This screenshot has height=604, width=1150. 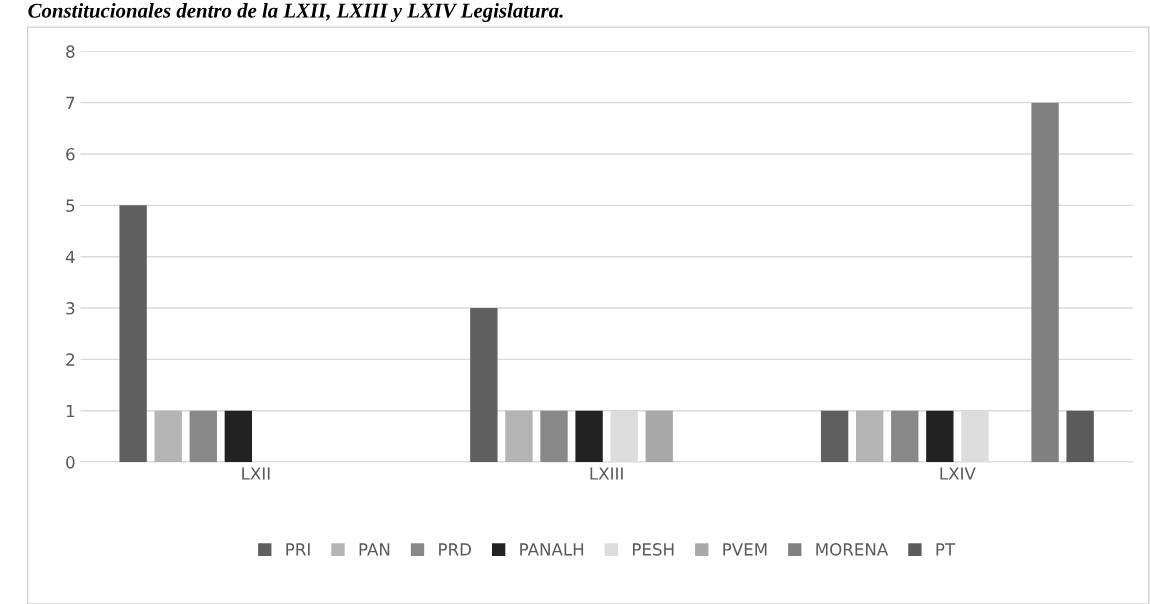 I want to click on y-tick-label: 1, so click(x=70, y=411).